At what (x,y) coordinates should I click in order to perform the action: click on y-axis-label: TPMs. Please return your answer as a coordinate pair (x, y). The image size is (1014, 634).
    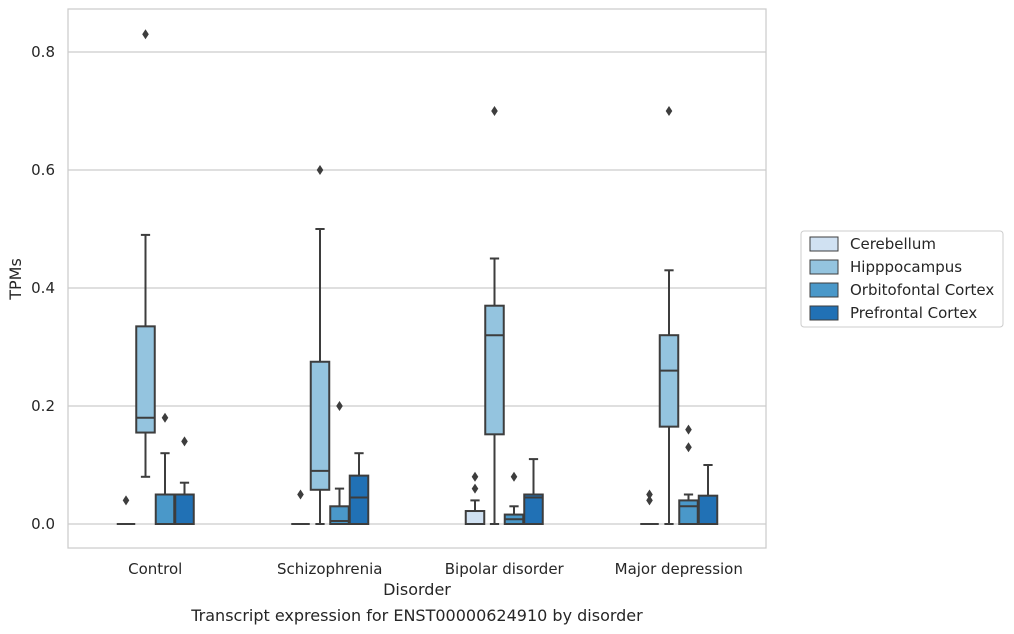
    Looking at the image, I should click on (15, 279).